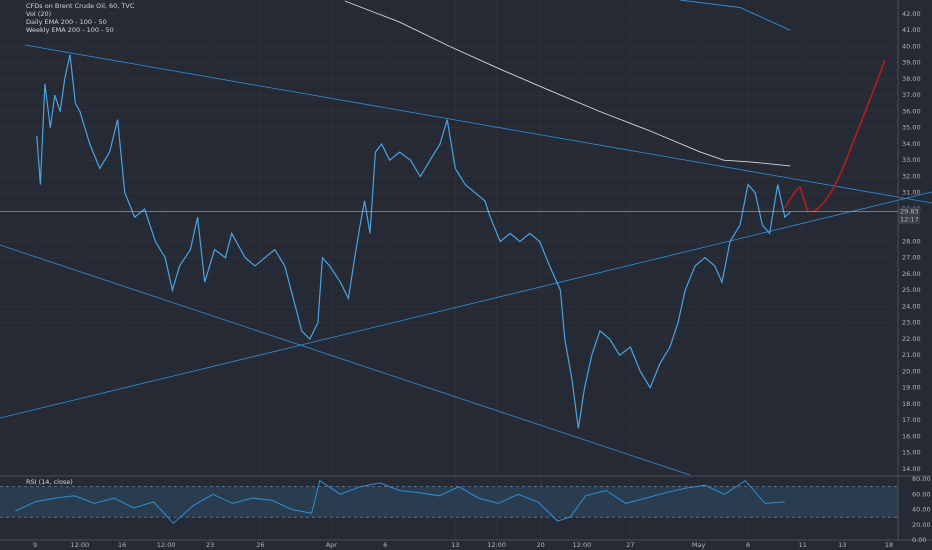  Describe the element at coordinates (911, 453) in the screenshot. I see `y-tick-label: 15.00` at that location.